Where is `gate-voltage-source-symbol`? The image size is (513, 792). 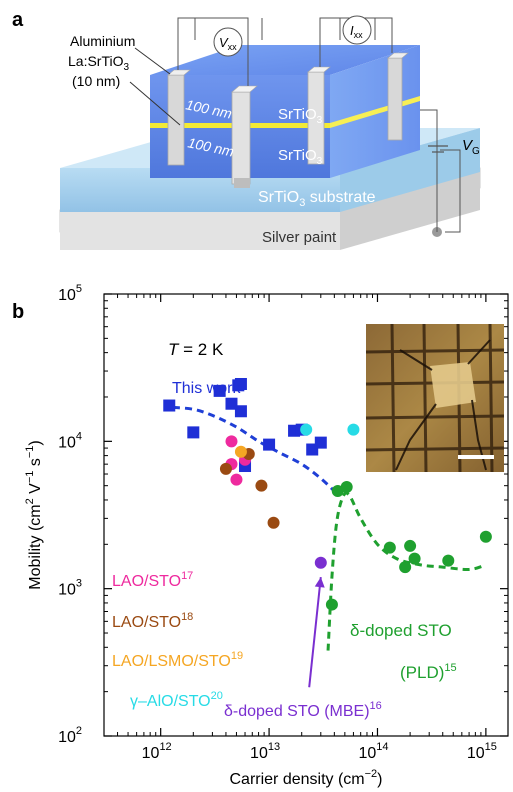
gate-voltage-source-symbol is located at coordinates (438, 149).